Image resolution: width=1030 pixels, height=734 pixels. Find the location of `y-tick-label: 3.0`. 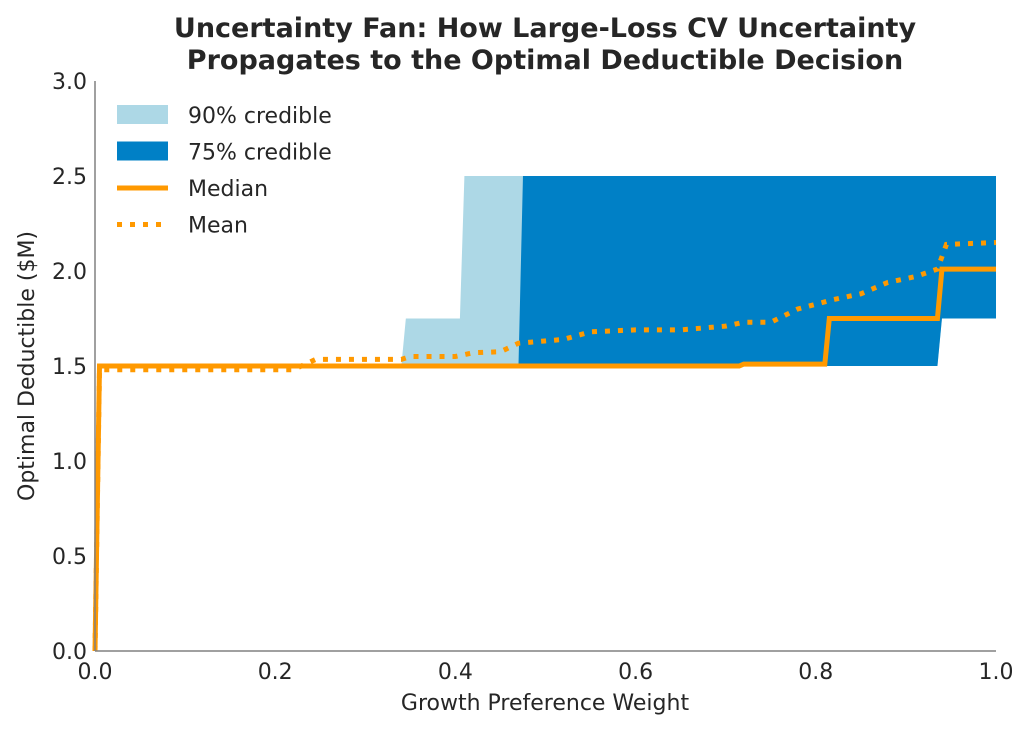

y-tick-label: 3.0 is located at coordinates (69, 82).